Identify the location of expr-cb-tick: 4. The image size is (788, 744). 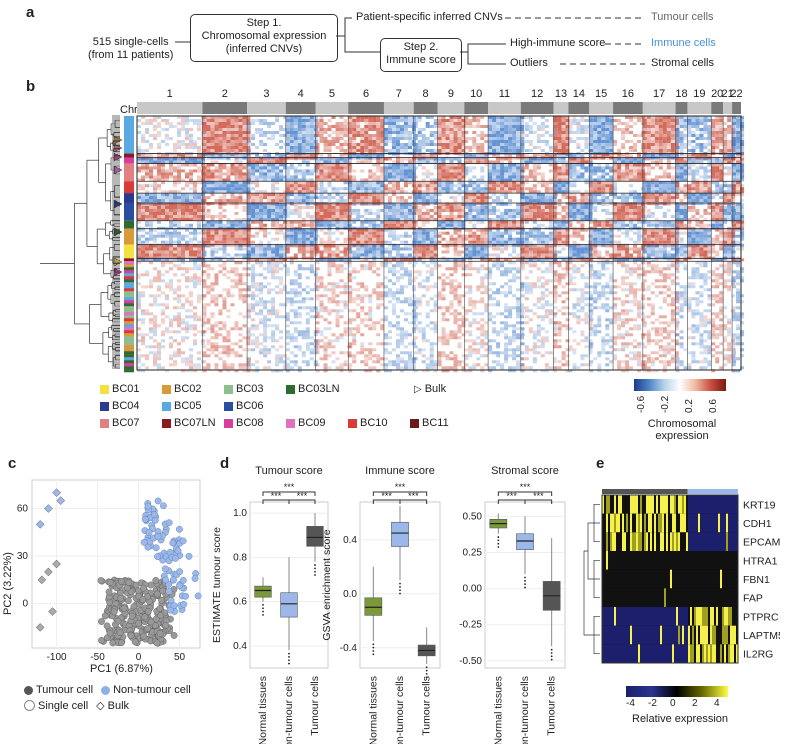
(717, 703).